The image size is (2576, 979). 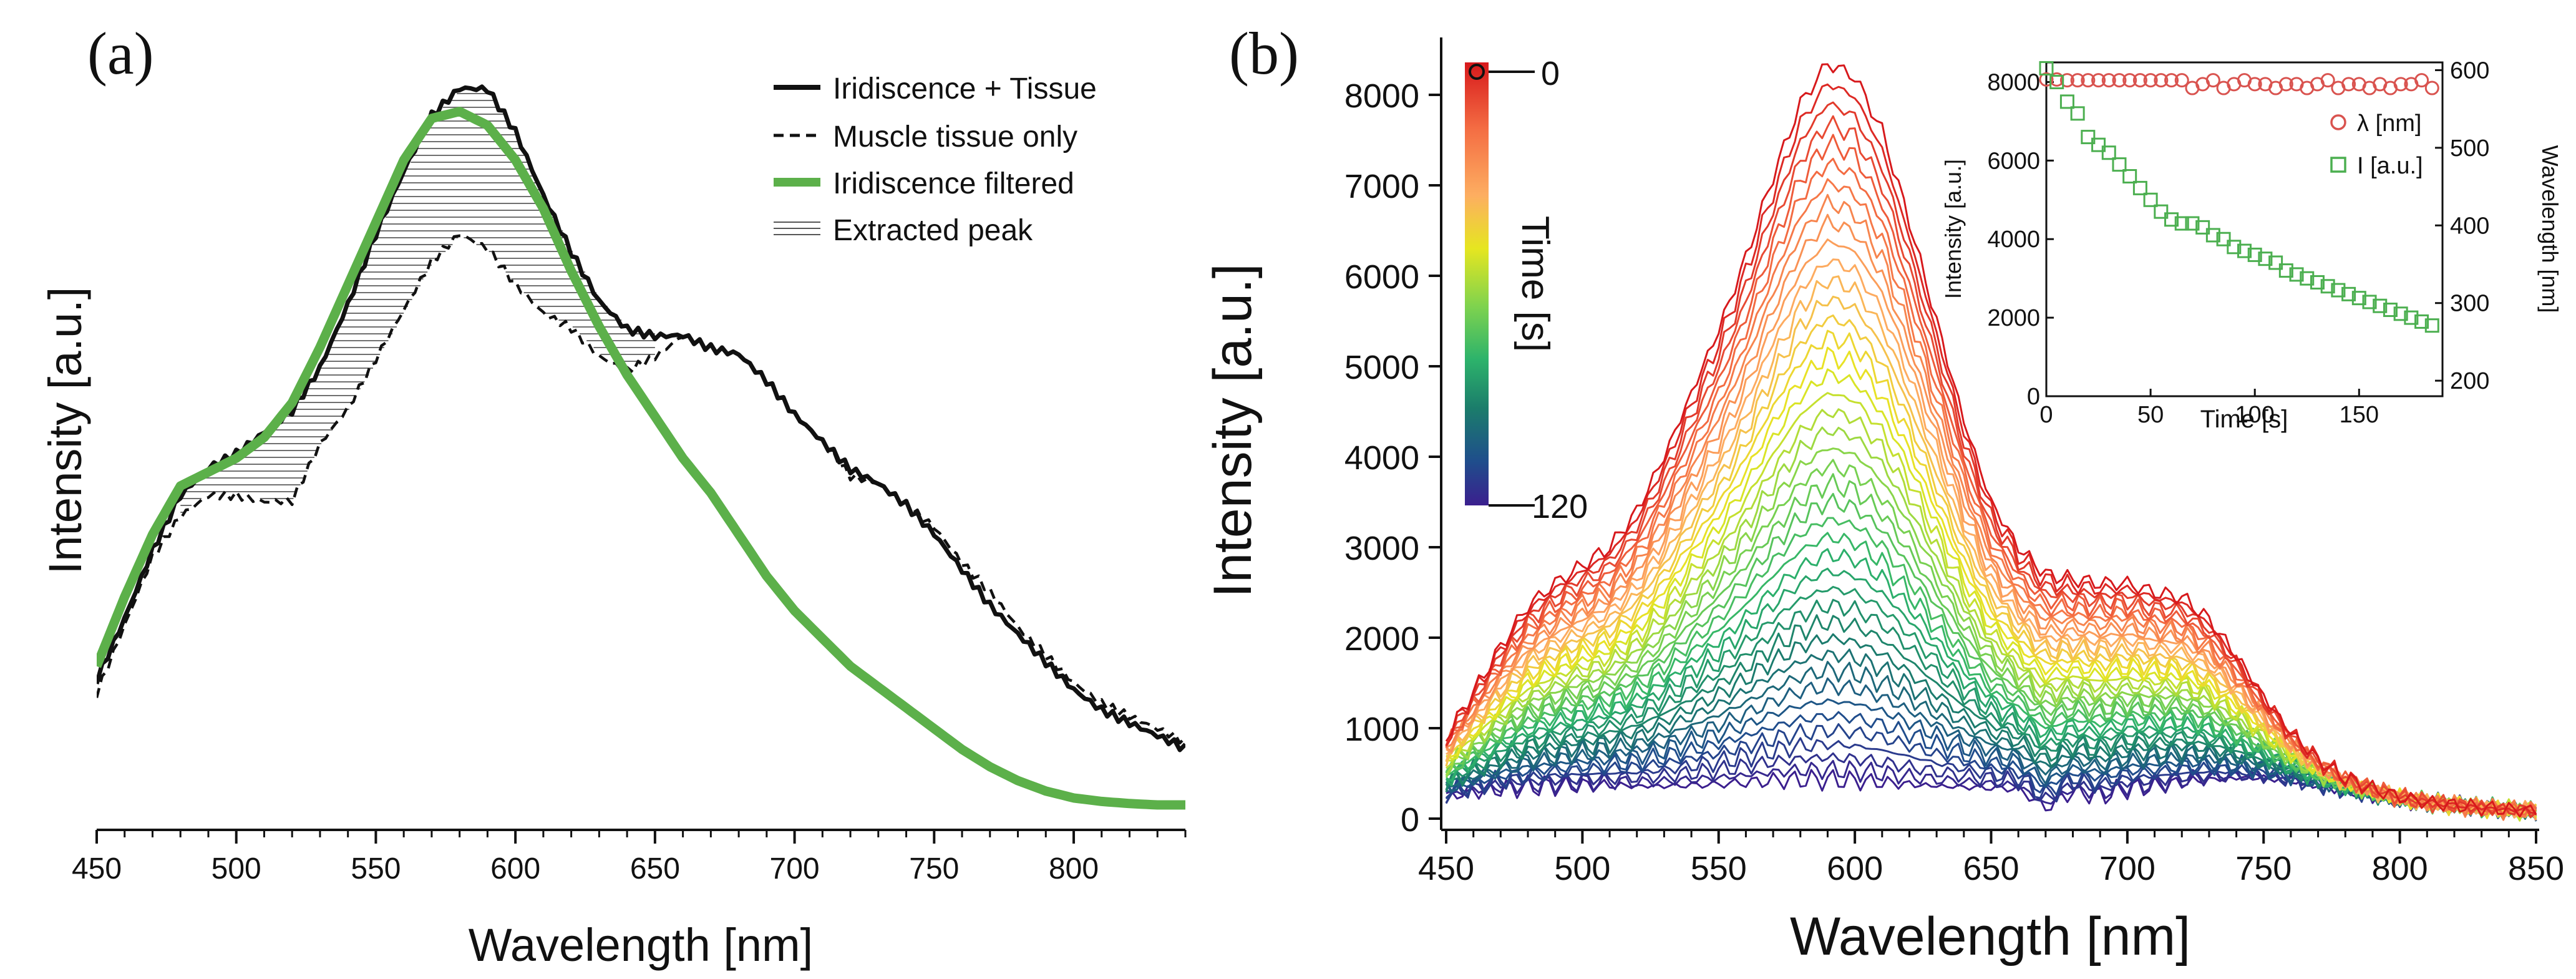 I want to click on panel-b-y-tick-label: 5000, so click(x=1381, y=367).